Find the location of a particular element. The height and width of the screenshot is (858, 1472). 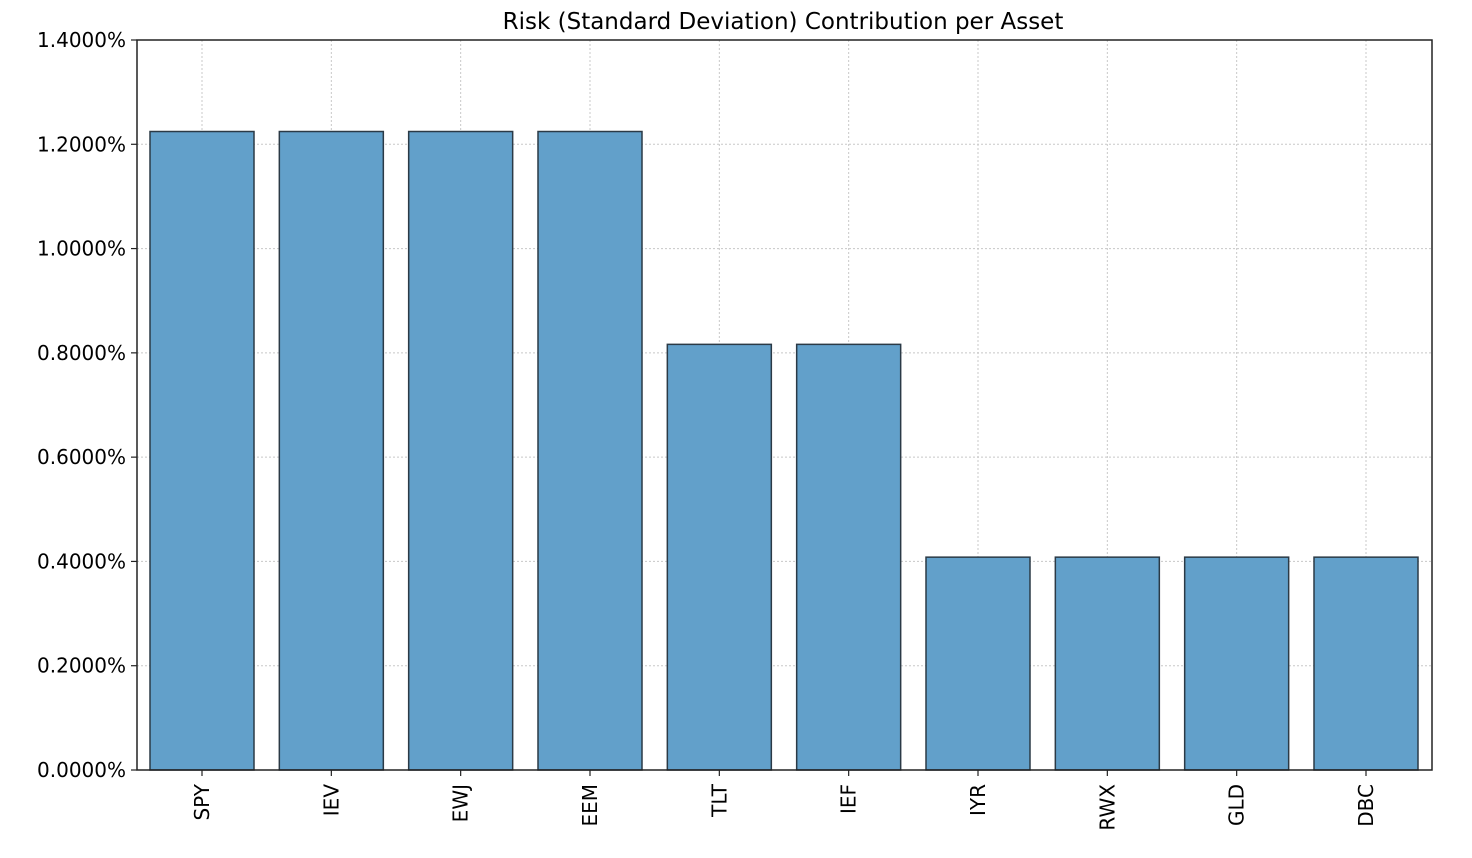

x-tick-label: IYR is located at coordinates (978, 800).